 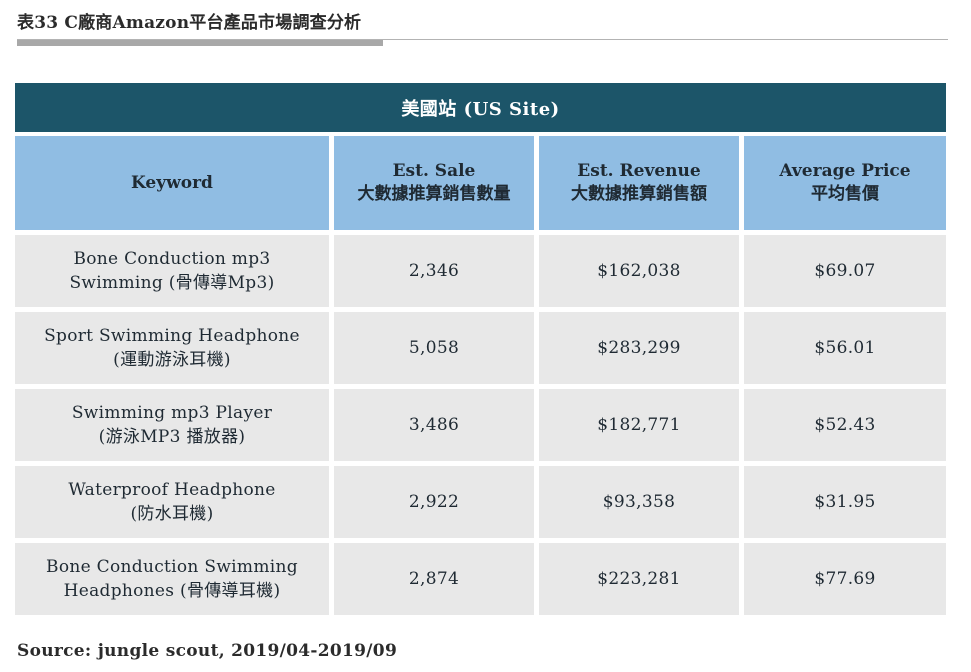 What do you see at coordinates (434, 348) in the screenshot?
I see `sale-cell: 5,058` at bounding box center [434, 348].